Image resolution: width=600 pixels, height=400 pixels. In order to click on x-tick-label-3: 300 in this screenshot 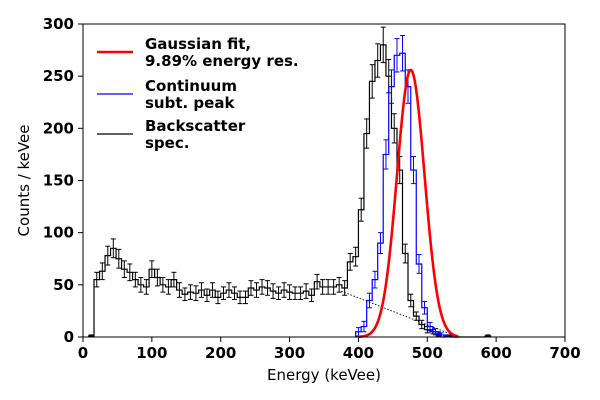, I will do `click(289, 353)`.